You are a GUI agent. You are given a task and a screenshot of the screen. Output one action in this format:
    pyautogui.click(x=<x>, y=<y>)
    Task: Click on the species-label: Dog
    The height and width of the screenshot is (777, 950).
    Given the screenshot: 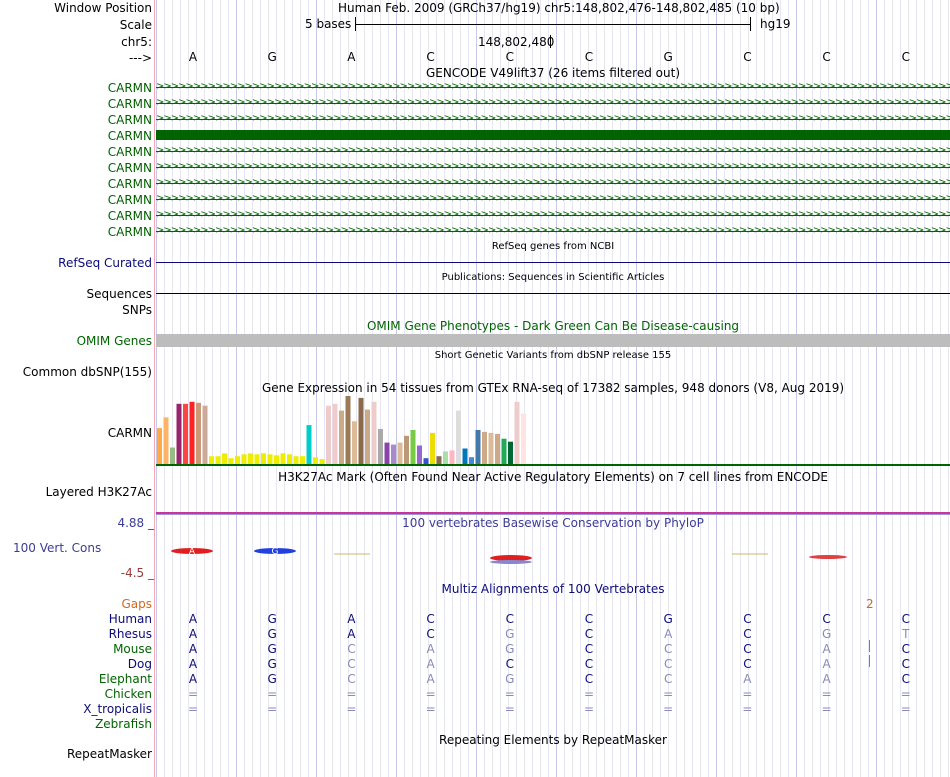 What is the action you would take?
    pyautogui.click(x=139, y=664)
    